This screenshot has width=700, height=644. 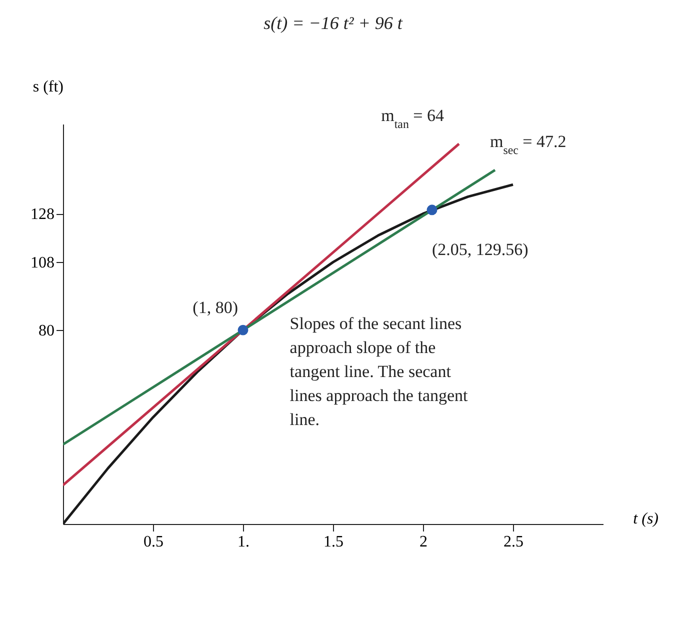 I want to click on annotation: Slopes of the secant lines approach slope of the tangent line. The secant lines approach the tangent line., so click(x=379, y=371).